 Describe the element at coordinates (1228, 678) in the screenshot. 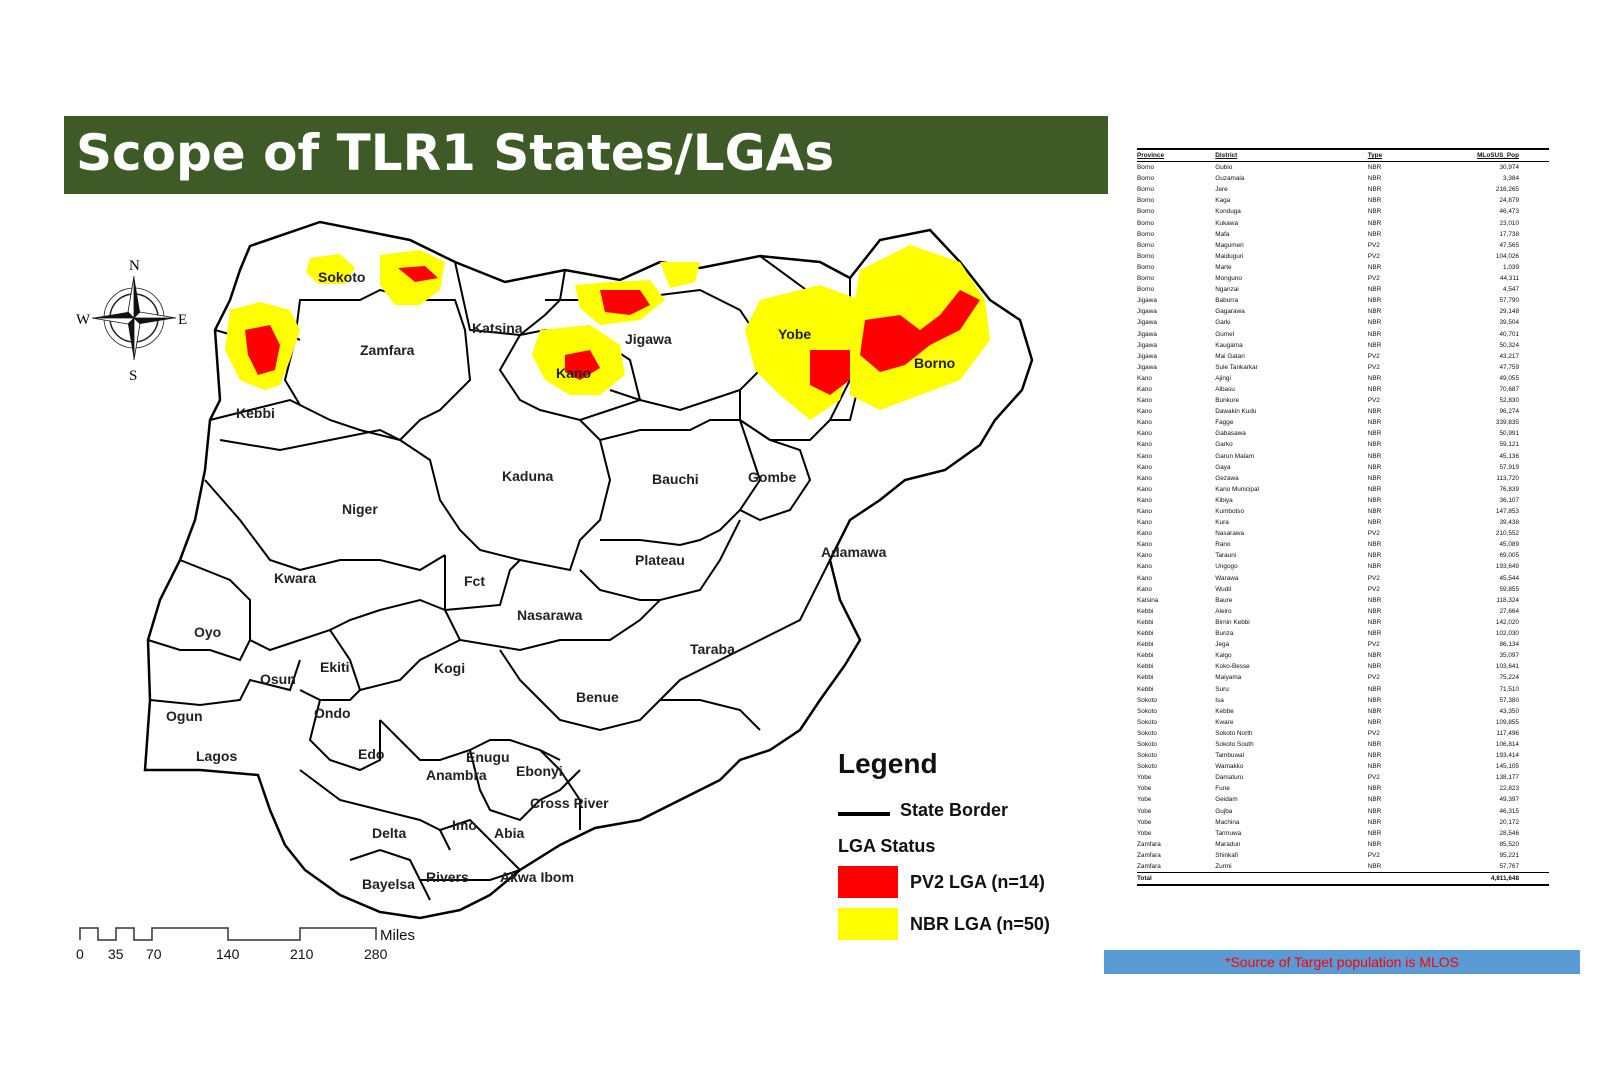

I see `cell-district: Maiyama` at that location.